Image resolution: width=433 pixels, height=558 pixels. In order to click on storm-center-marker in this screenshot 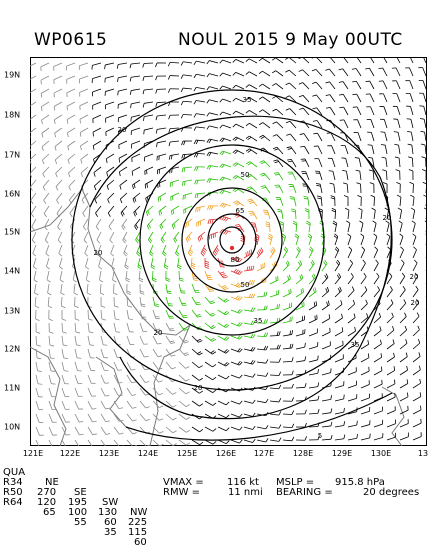, I will do `click(232, 248)`.